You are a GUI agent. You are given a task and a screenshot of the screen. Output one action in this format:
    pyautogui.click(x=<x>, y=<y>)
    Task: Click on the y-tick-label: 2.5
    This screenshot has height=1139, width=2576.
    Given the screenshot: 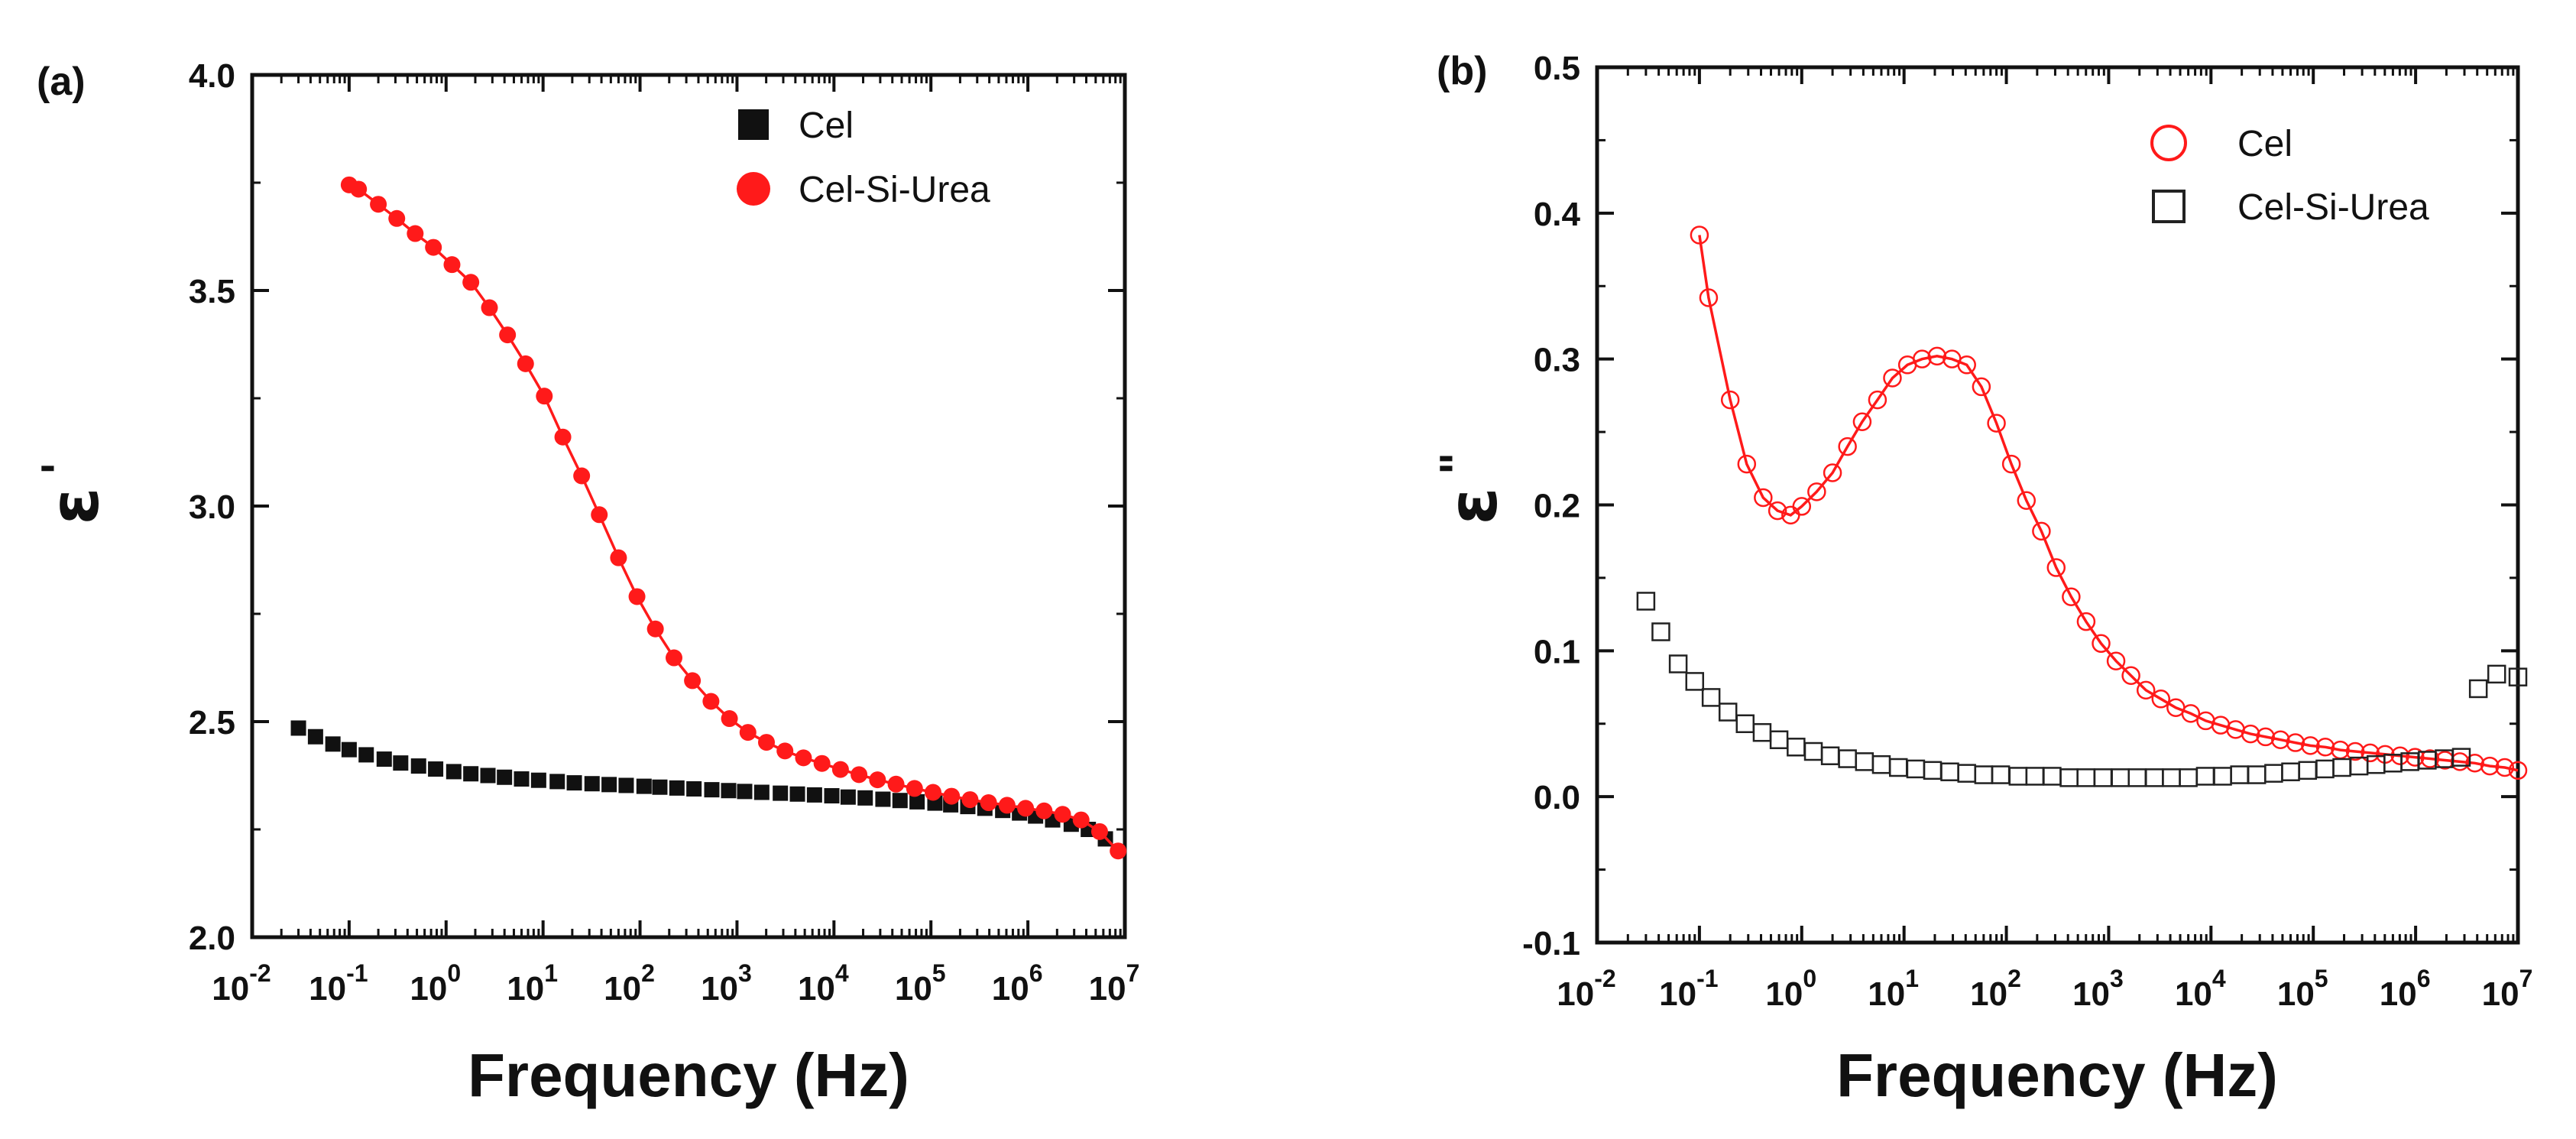 What is the action you would take?
    pyautogui.click(x=212, y=722)
    